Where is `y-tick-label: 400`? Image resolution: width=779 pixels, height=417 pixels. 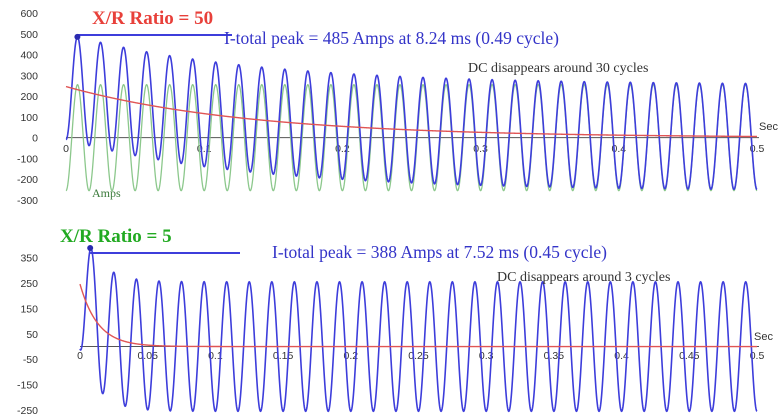 y-tick-label: 400 is located at coordinates (29, 56).